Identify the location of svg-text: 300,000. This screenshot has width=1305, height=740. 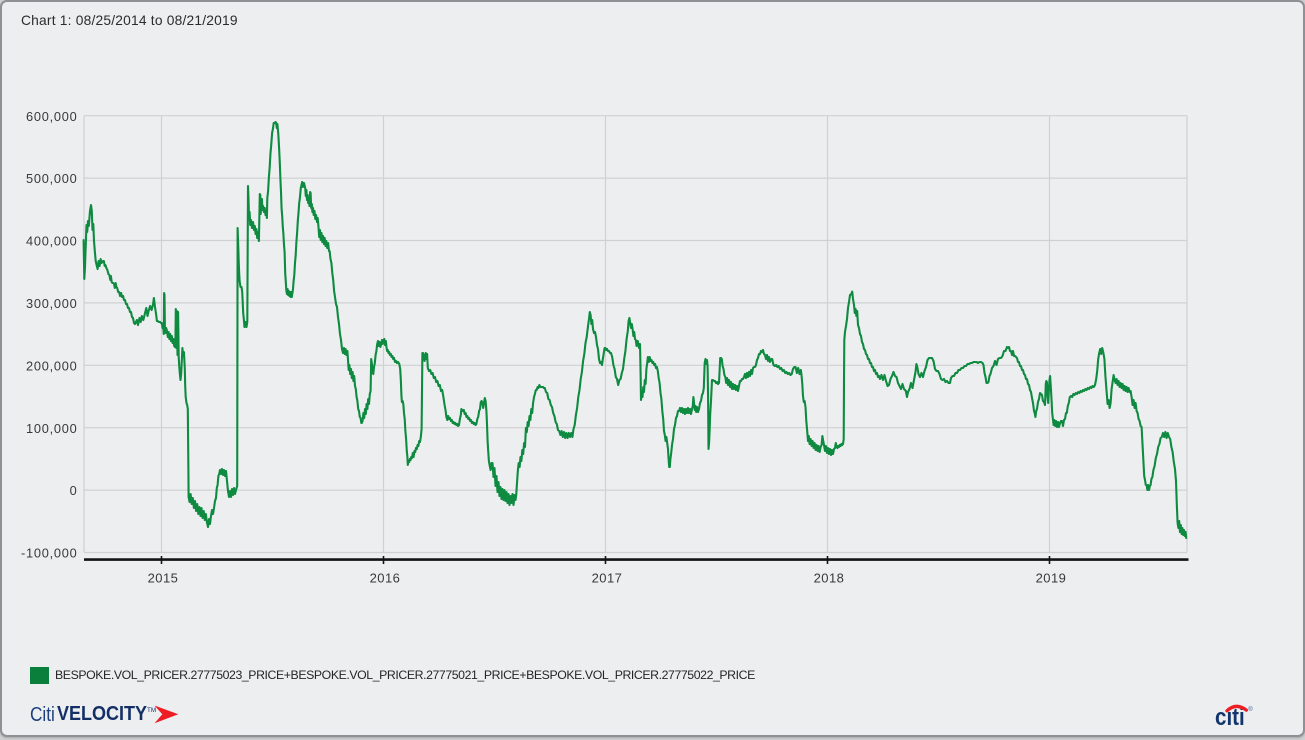
(52, 303).